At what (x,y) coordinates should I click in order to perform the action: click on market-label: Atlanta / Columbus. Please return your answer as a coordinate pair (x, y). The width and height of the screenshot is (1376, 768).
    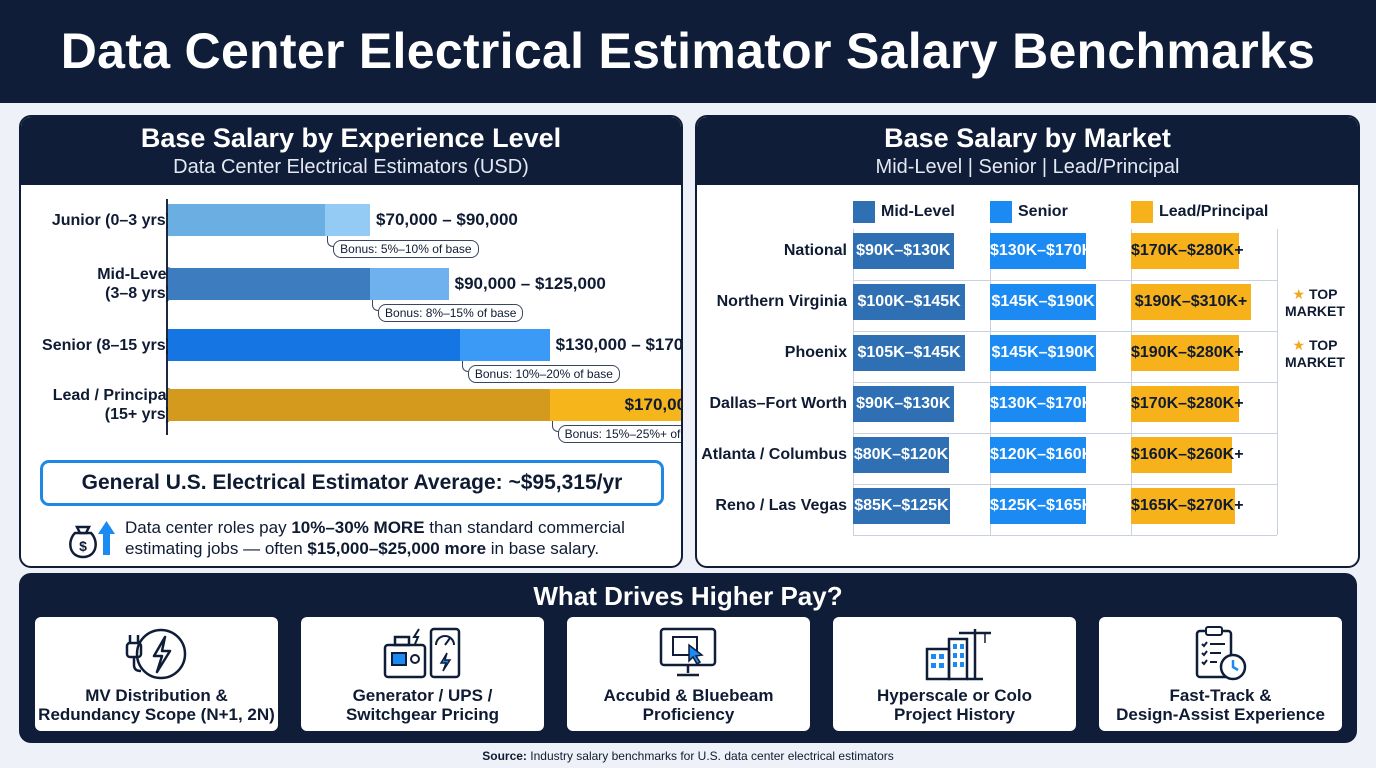
    Looking at the image, I should click on (774, 454).